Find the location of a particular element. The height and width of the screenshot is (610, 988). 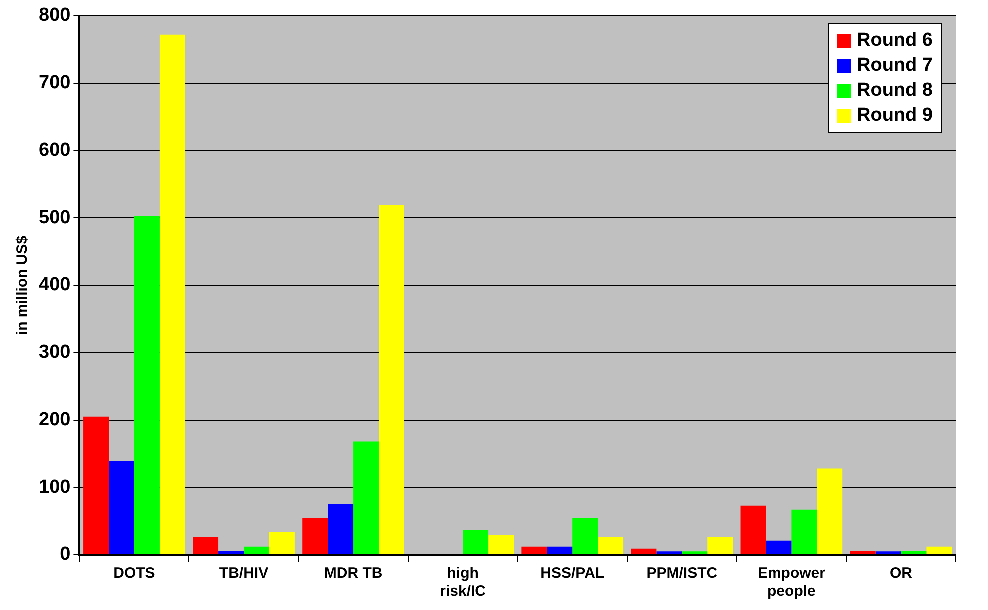

y-tick-label: 300 is located at coordinates (55, 353).